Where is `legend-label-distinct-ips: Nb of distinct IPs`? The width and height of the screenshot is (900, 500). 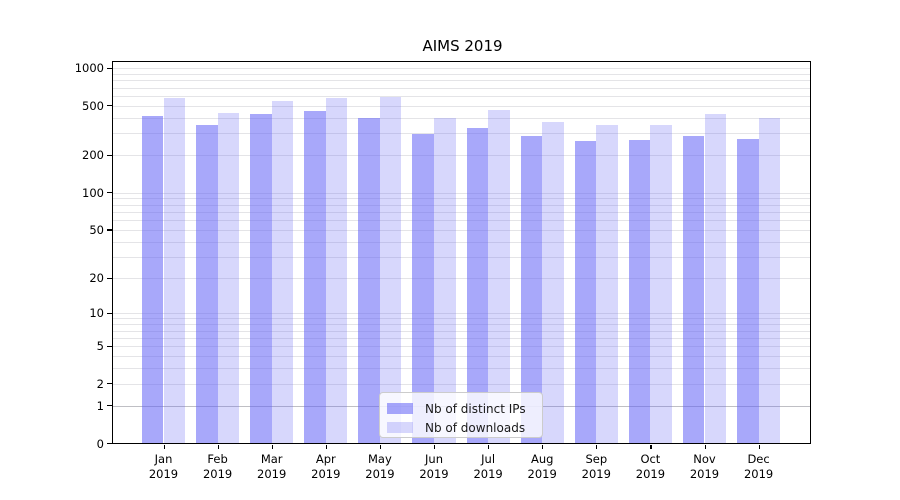
legend-label-distinct-ips: Nb of distinct IPs is located at coordinates (475, 408).